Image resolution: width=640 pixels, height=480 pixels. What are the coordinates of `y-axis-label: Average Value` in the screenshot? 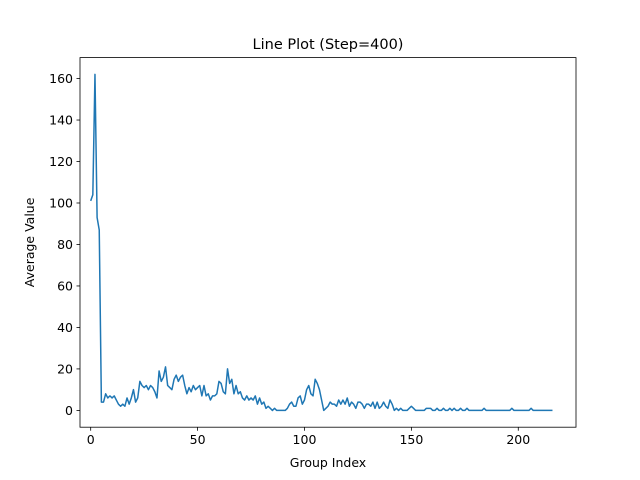 It's located at (29, 242).